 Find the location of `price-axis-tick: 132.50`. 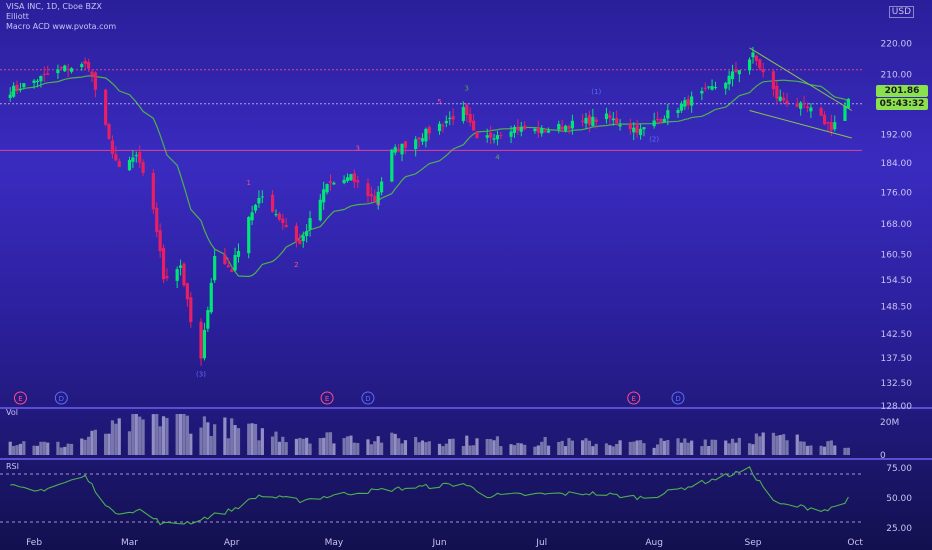

price-axis-tick: 132.50 is located at coordinates (897, 384).